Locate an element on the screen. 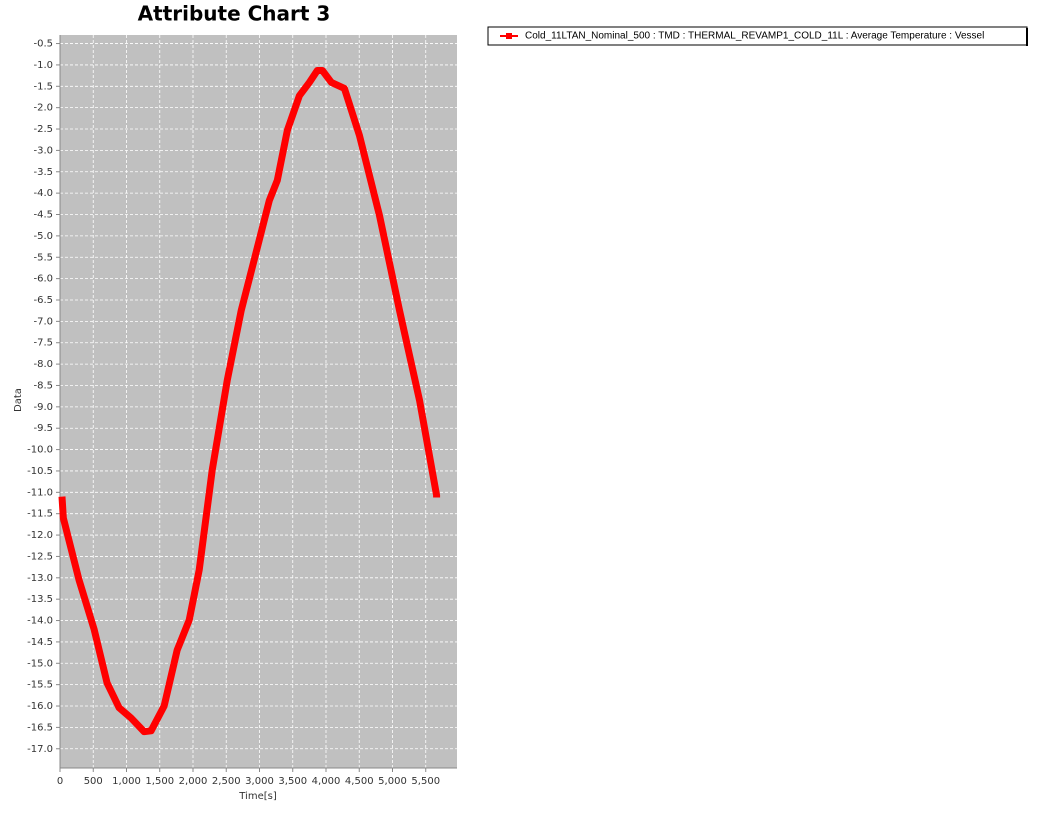 The width and height of the screenshot is (1046, 815). y-tick-label: -9.0 is located at coordinates (43, 407).